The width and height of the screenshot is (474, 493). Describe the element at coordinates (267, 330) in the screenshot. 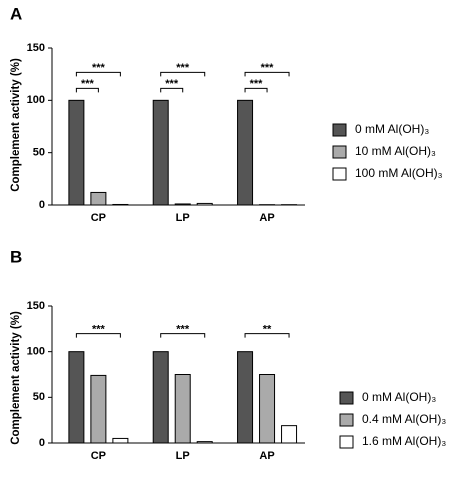

I see `significance-label: **` at that location.